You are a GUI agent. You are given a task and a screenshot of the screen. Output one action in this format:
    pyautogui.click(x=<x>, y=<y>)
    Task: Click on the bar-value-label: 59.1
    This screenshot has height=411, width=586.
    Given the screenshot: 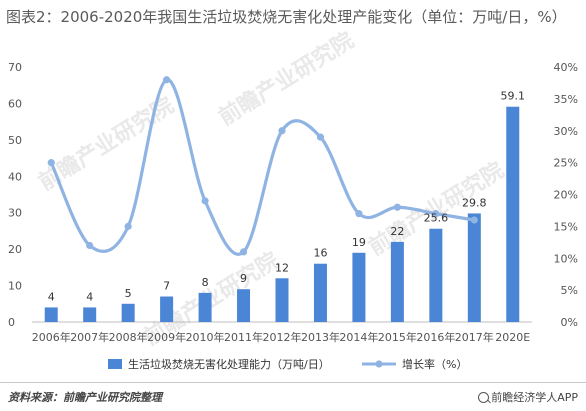 What is the action you would take?
    pyautogui.click(x=513, y=96)
    